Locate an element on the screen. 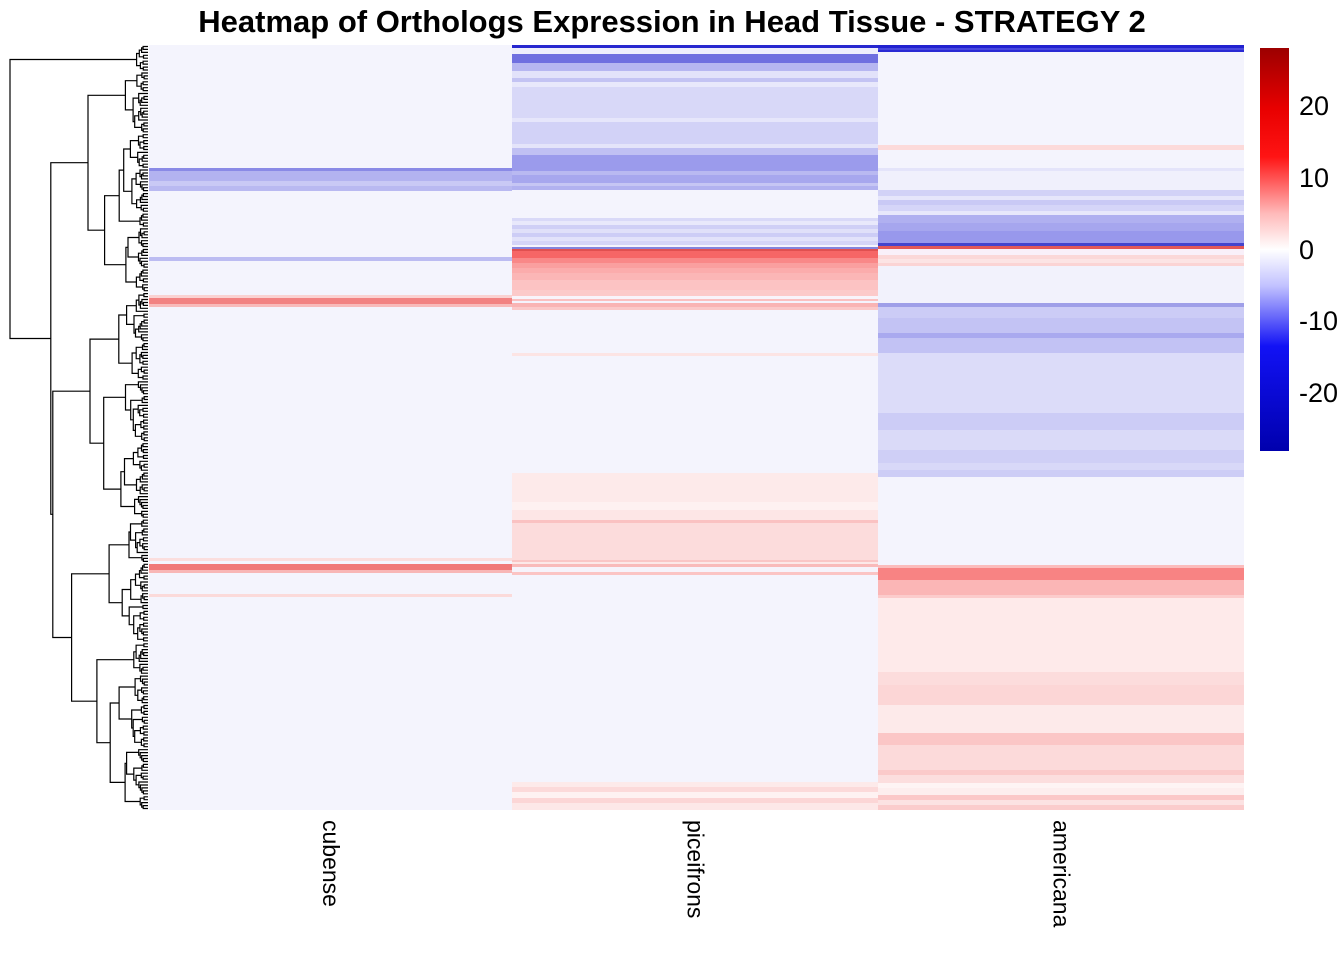 The image size is (1344, 960). column-label-cell: cubense is located at coordinates (330, 890).